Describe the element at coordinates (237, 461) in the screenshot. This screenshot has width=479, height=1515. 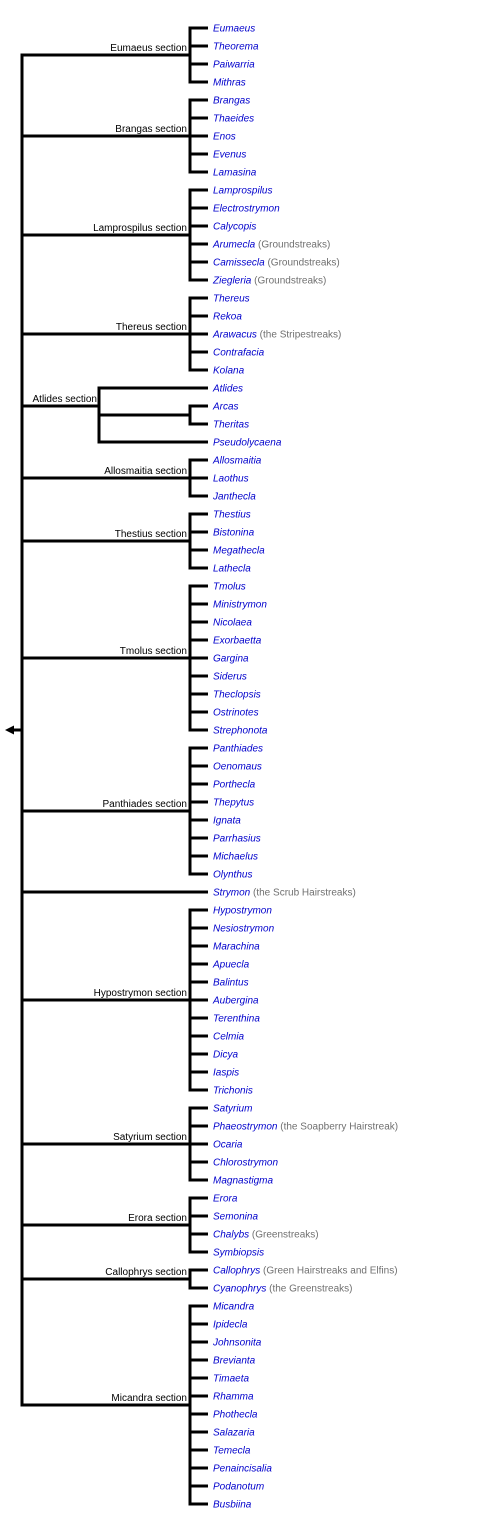
I see `genus-link: Allosmaitia` at that location.